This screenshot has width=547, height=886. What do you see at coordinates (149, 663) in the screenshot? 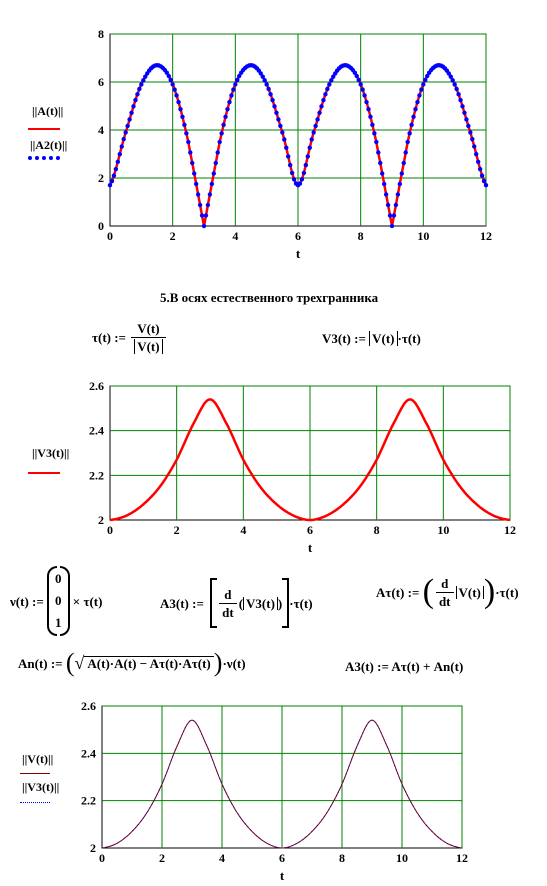
I see `formula-an-sqrt: A(t)·A(t) − Aτ(t)·Aτ(t)` at bounding box center [149, 663].